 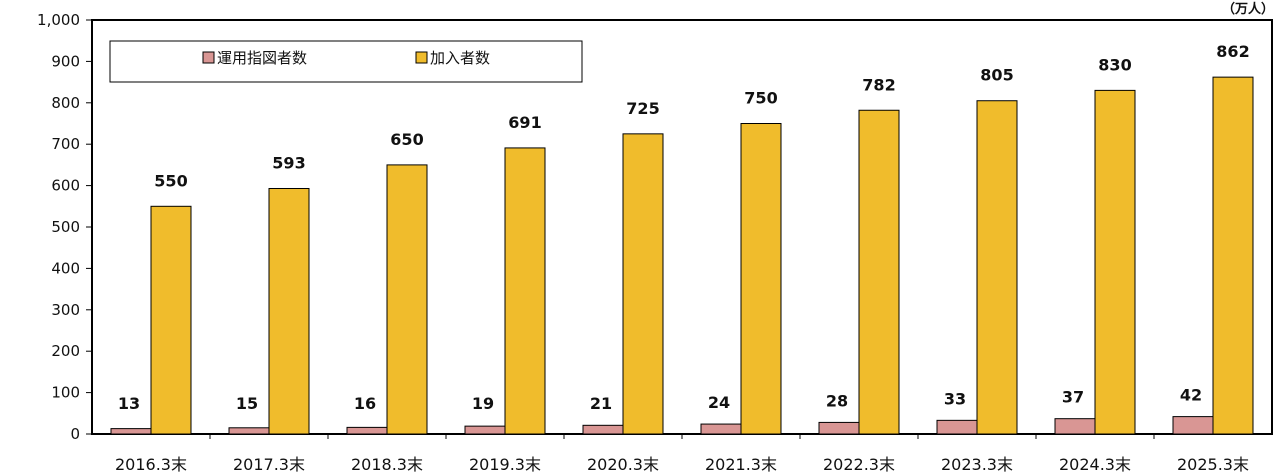 I want to click on bar-加入者数-2016.3末, so click(x=171, y=320).